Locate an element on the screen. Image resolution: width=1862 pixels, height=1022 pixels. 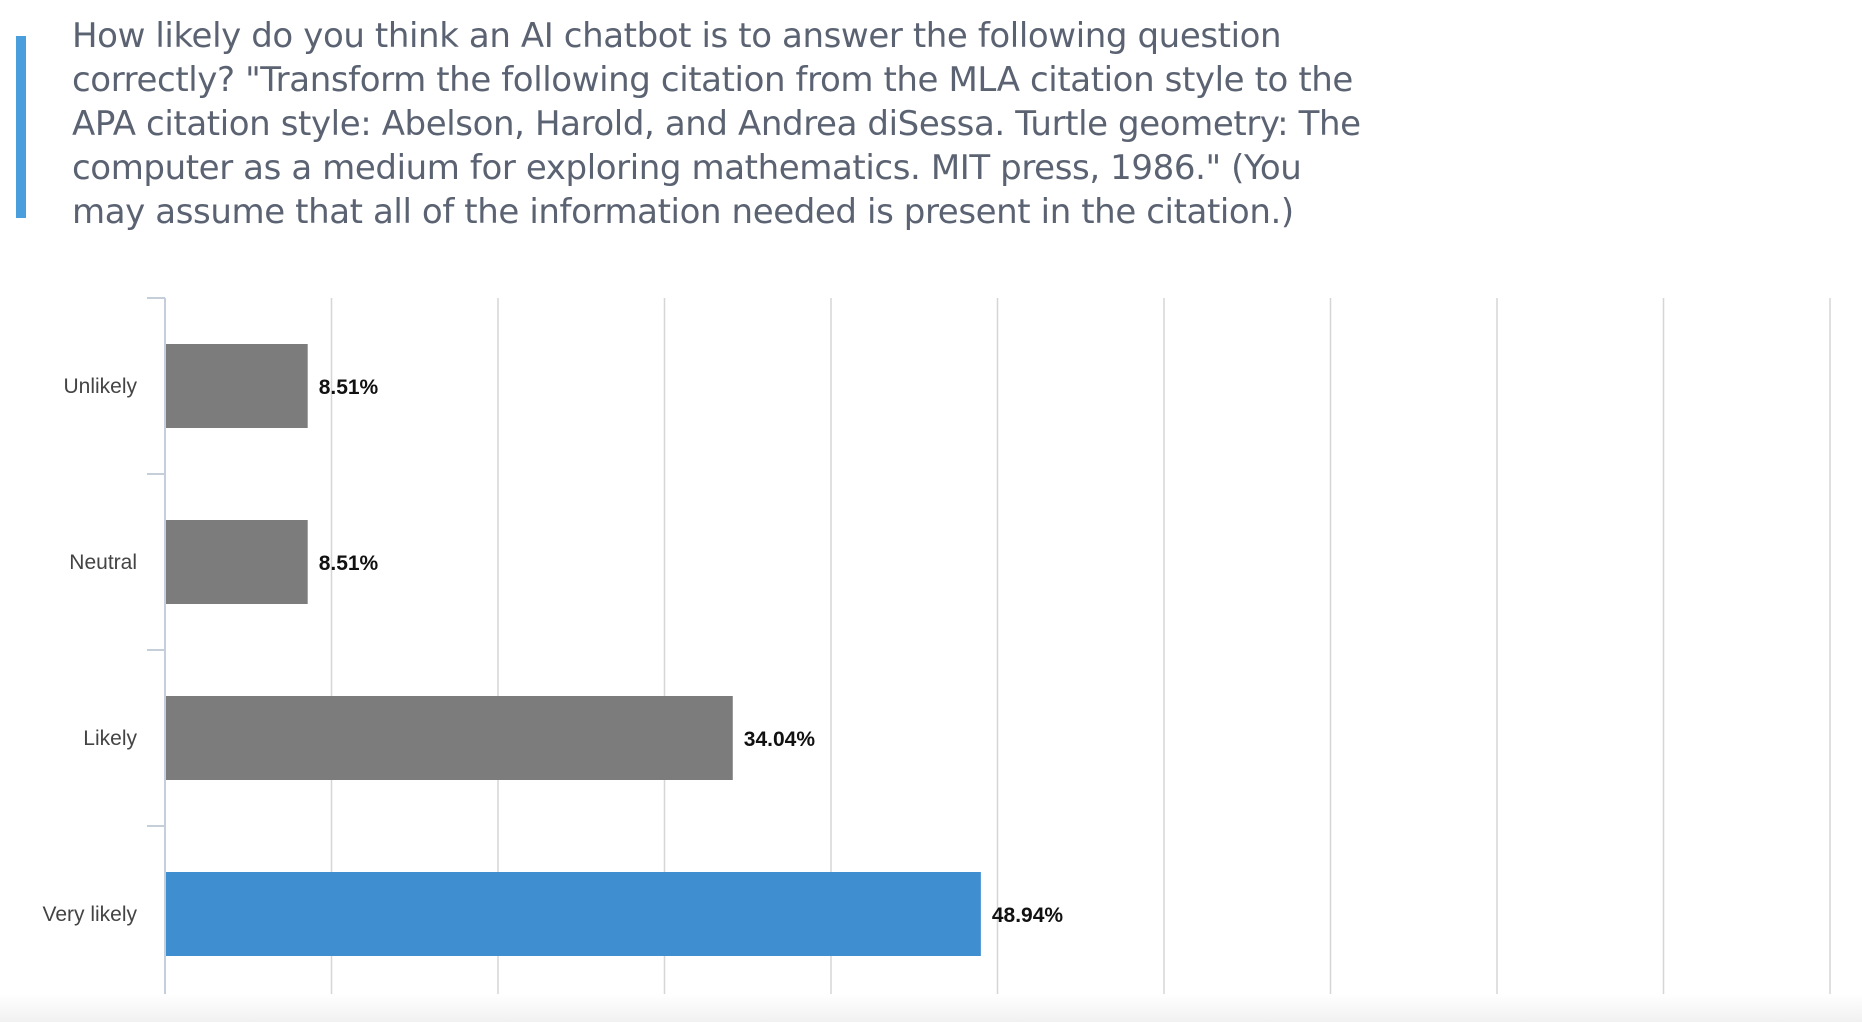
value-label: 48.94% is located at coordinates (1028, 915).